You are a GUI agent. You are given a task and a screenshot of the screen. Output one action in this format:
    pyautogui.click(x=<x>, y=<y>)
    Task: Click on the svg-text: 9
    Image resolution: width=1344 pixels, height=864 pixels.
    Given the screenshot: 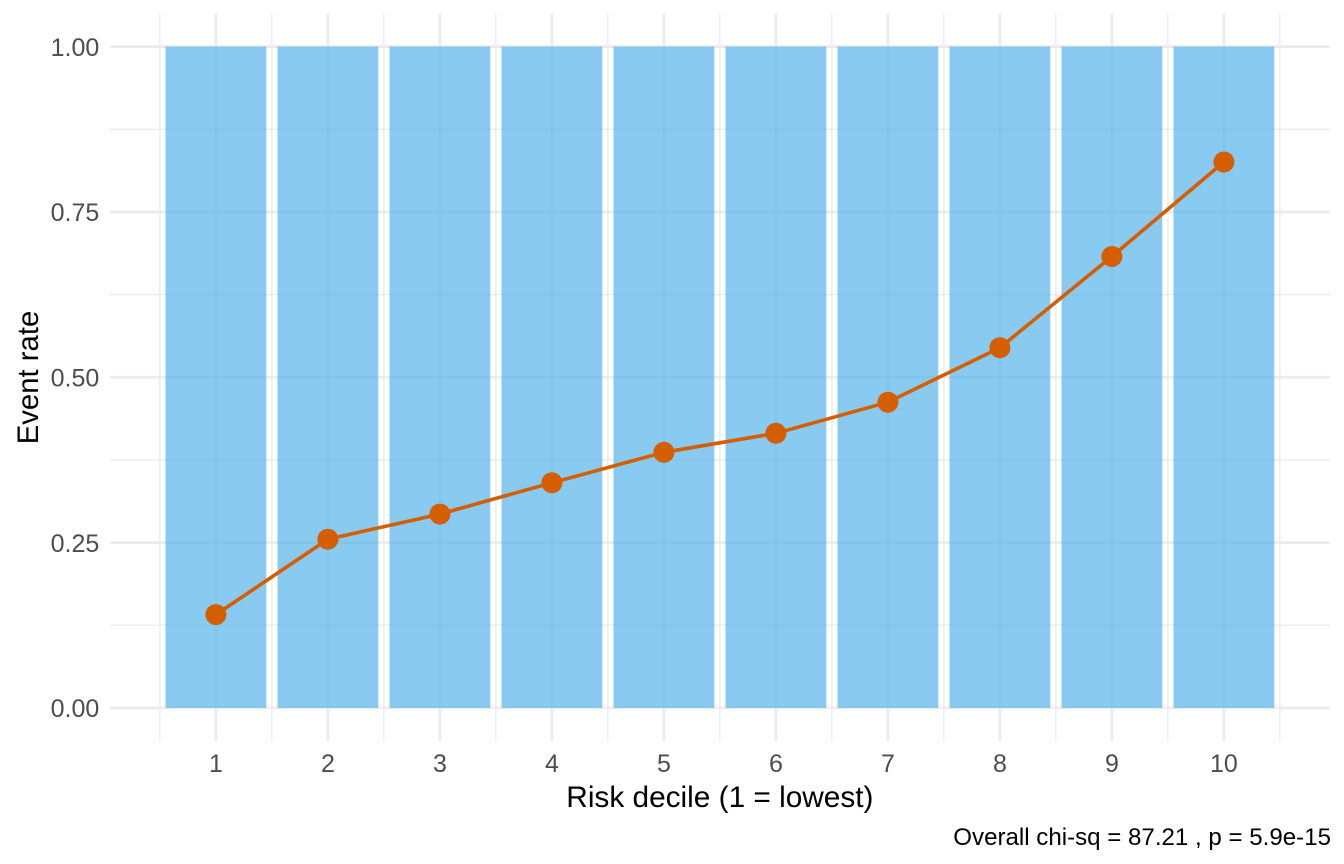 What is the action you would take?
    pyautogui.click(x=1112, y=764)
    